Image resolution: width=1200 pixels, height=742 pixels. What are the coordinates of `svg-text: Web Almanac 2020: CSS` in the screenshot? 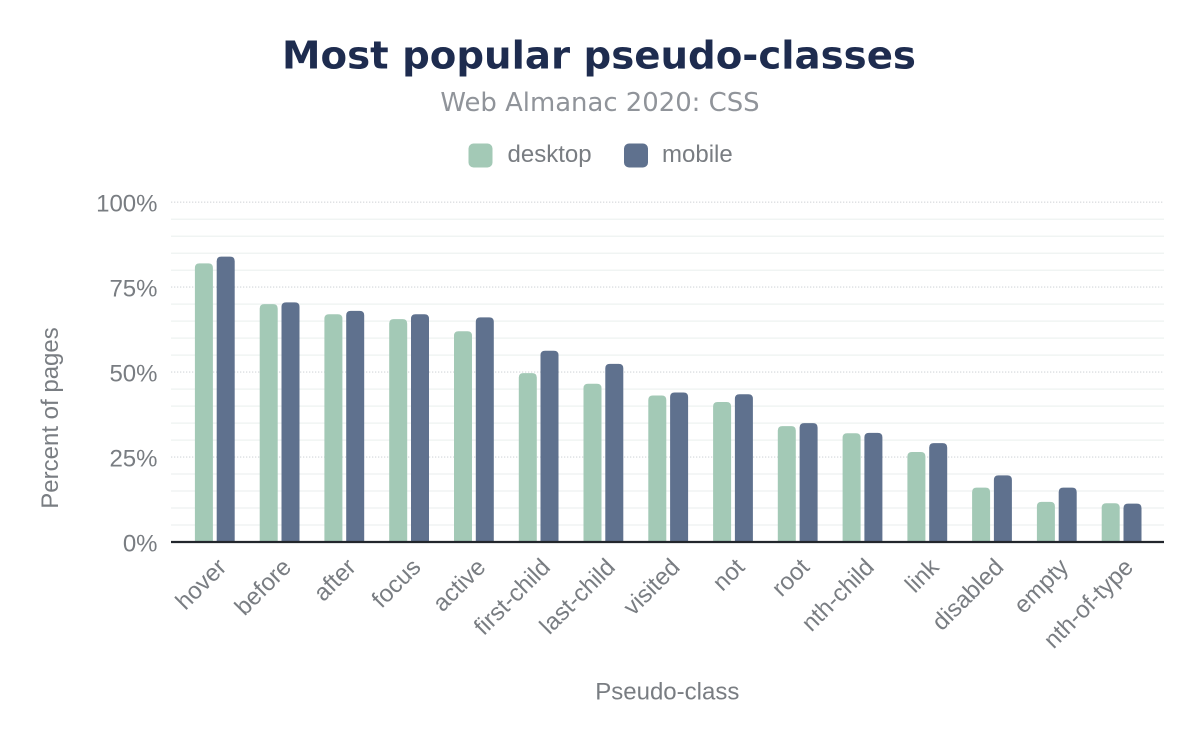 It's located at (599, 103).